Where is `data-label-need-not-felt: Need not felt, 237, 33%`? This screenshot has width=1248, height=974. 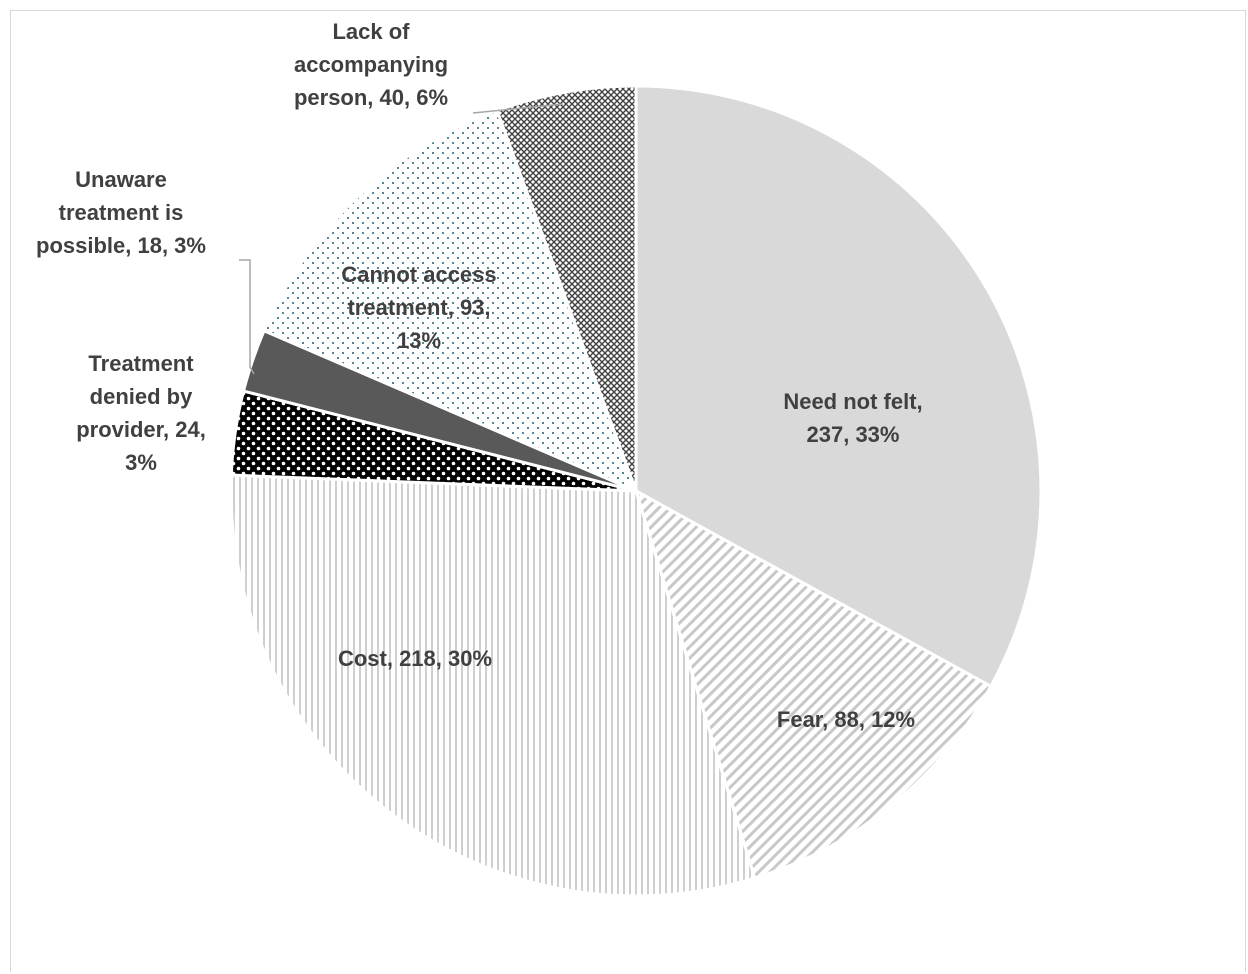 data-label-need-not-felt: Need not felt, 237, 33% is located at coordinates (852, 418).